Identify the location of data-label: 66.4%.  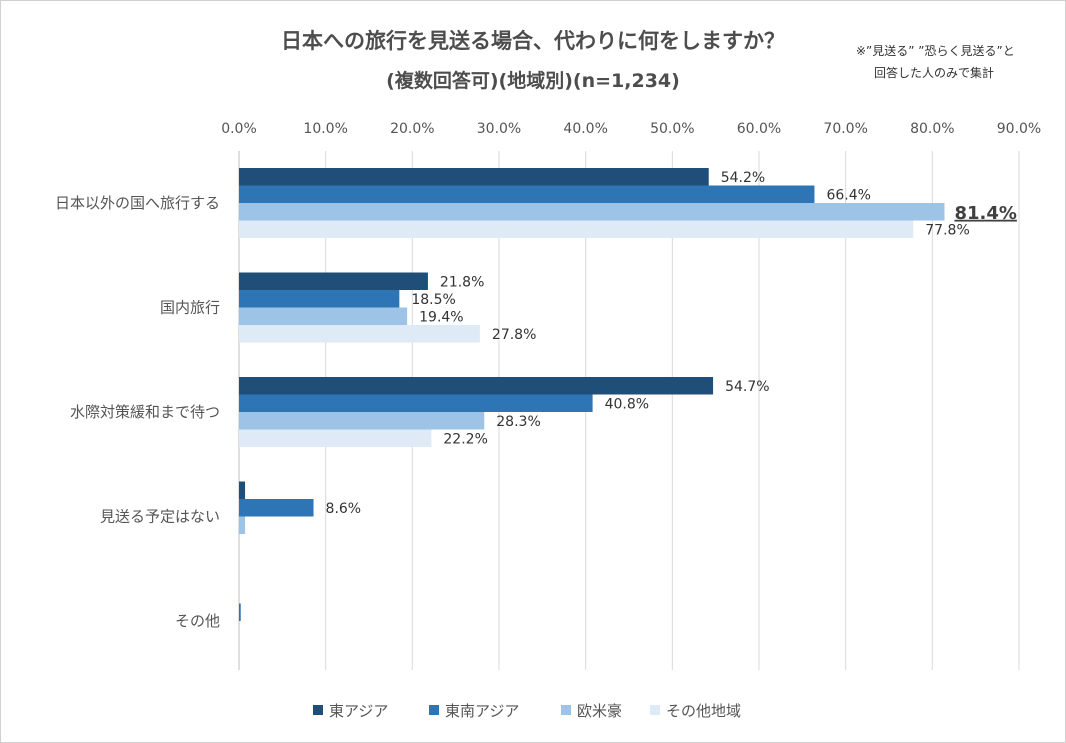
(848, 195).